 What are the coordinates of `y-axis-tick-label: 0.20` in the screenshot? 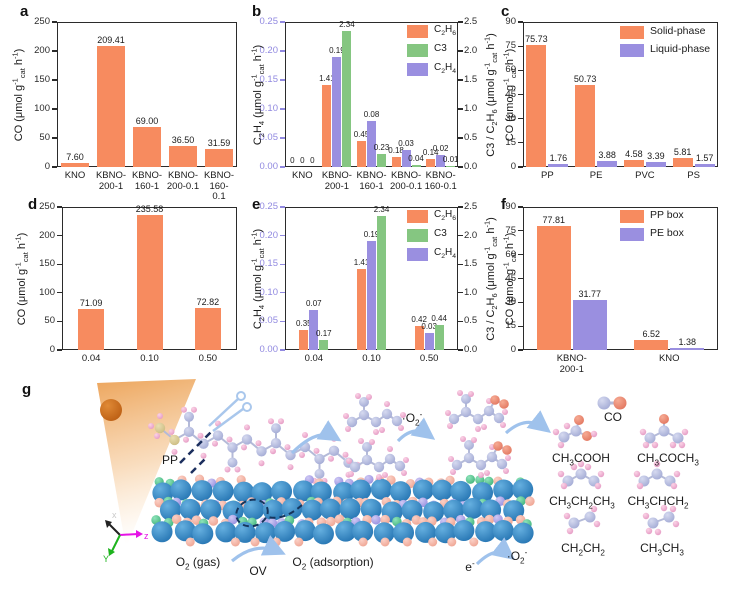 It's located at (269, 50).